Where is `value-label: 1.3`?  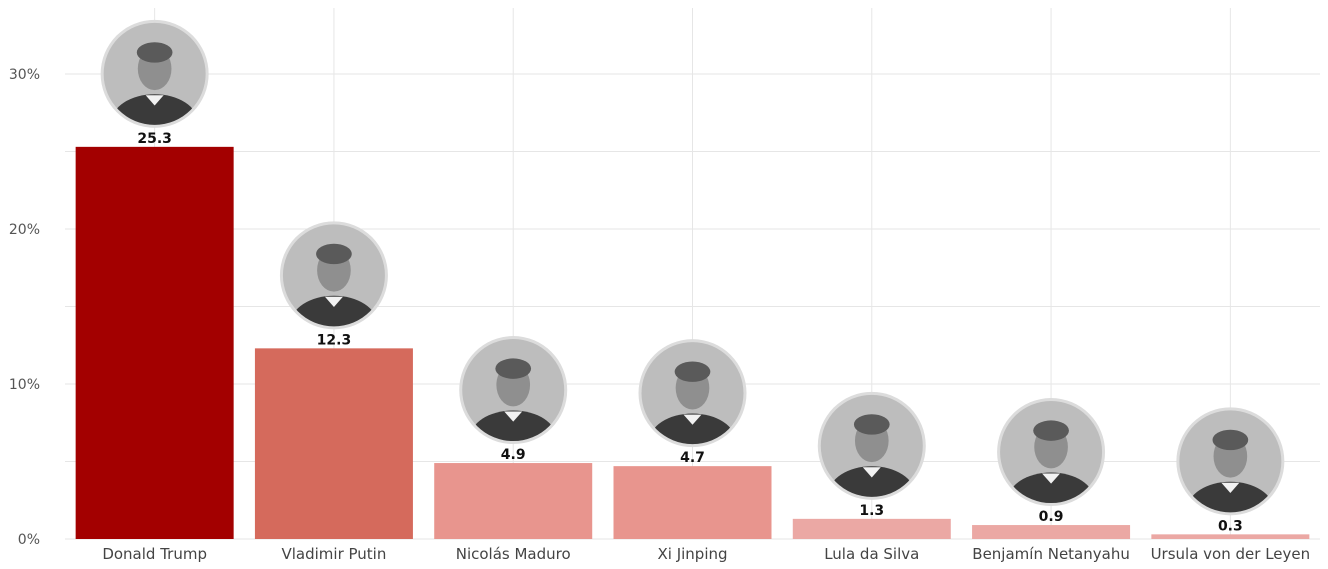
value-label: 1.3 is located at coordinates (871, 511).